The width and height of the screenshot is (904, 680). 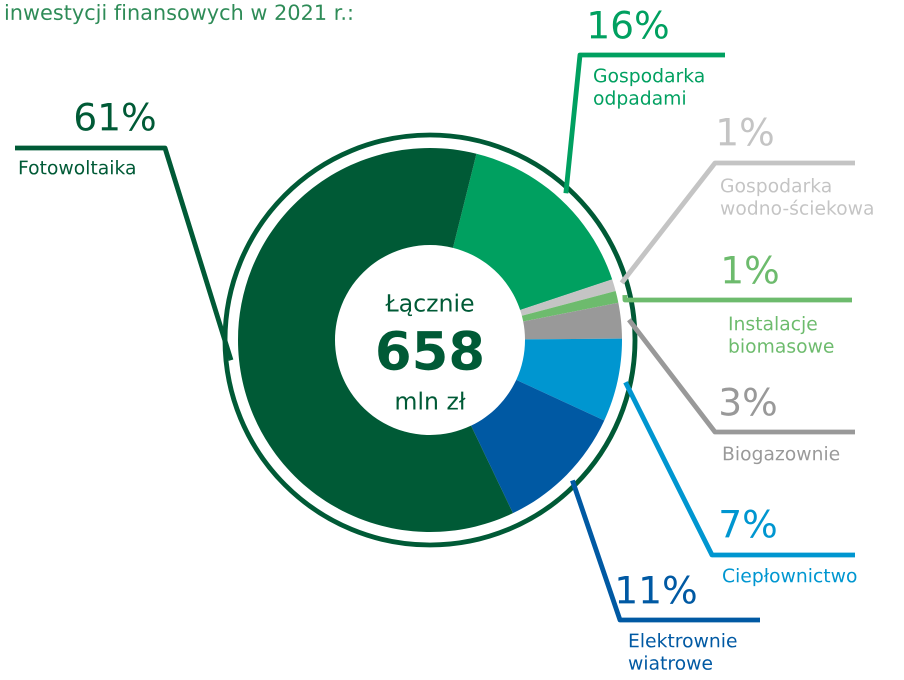 What do you see at coordinates (431, 401) in the screenshot?
I see `text: mln zł` at bounding box center [431, 401].